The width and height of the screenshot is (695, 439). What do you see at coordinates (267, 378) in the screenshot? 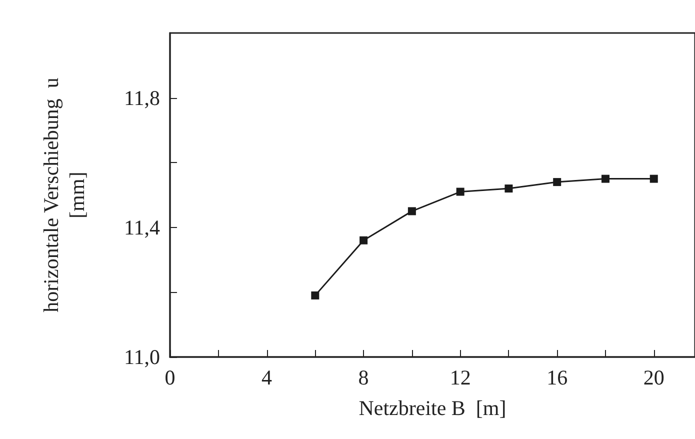
I see `x-tick-label: 4` at bounding box center [267, 378].